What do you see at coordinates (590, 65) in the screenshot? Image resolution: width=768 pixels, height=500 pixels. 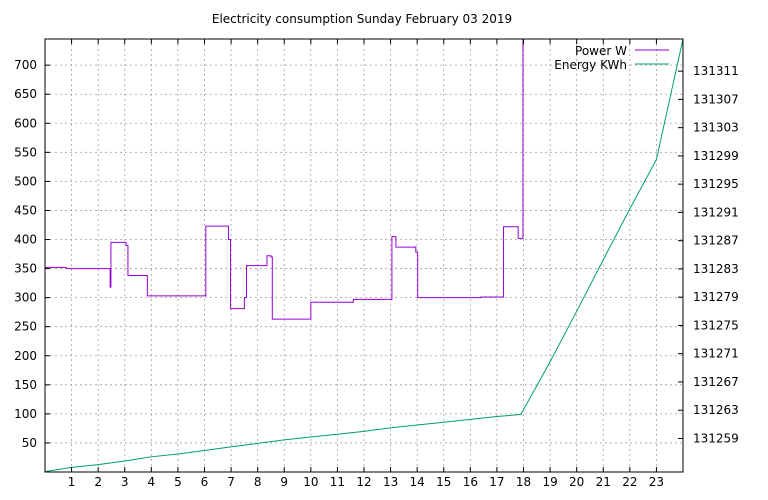 I see `legend-label-energy: Energy KWh` at bounding box center [590, 65].